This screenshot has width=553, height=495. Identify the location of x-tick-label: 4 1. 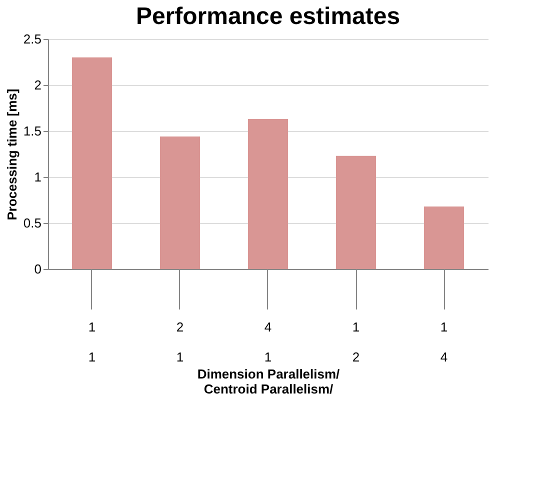
(268, 342).